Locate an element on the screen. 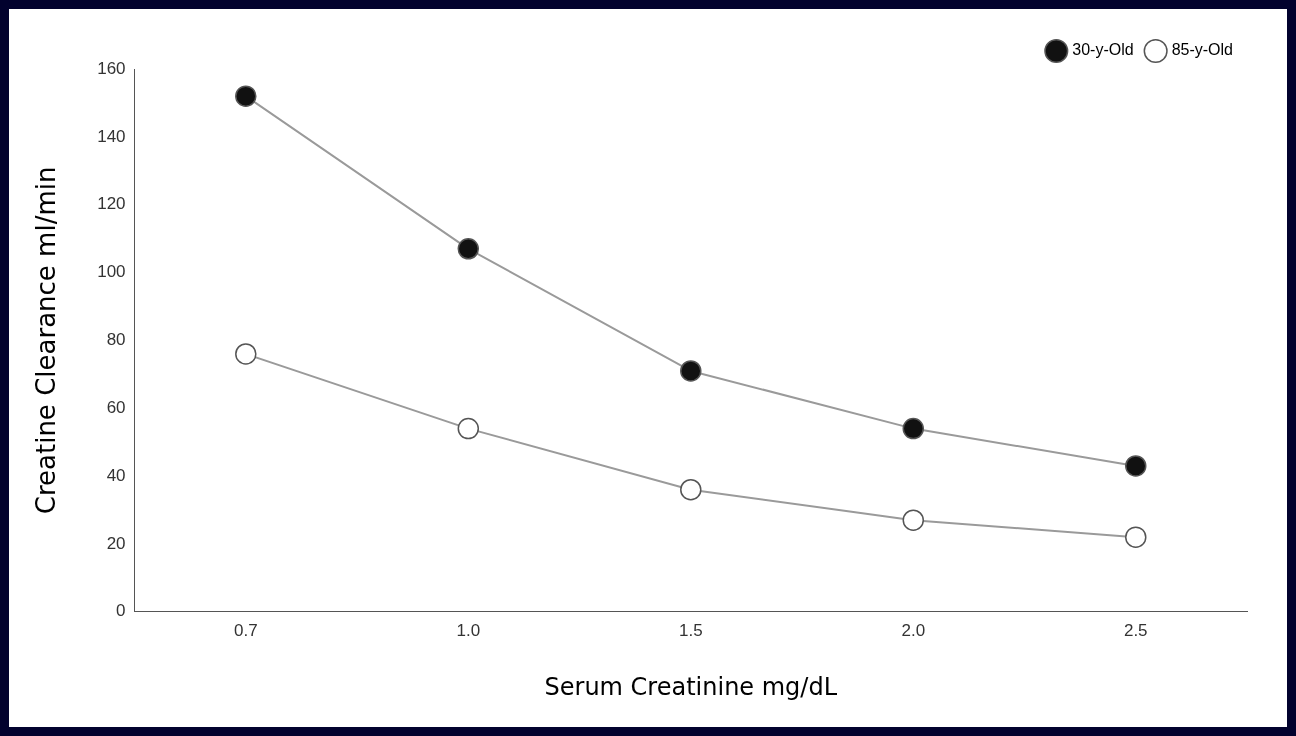 Image resolution: width=1296 pixels, height=736 pixels. y-tick-label: 40 is located at coordinates (116, 475).